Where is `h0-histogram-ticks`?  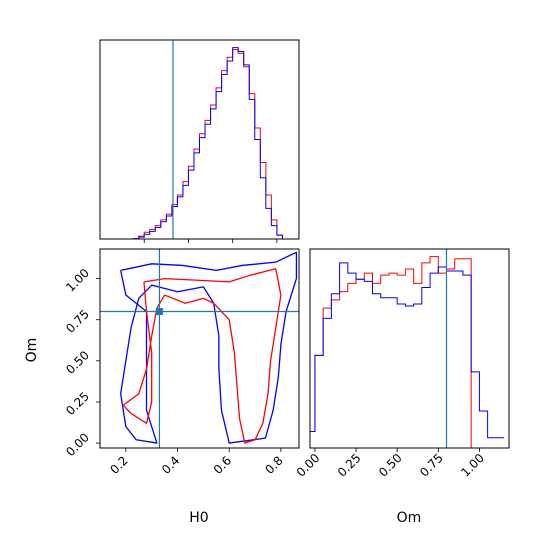 h0-histogram-ticks is located at coordinates (210, 241).